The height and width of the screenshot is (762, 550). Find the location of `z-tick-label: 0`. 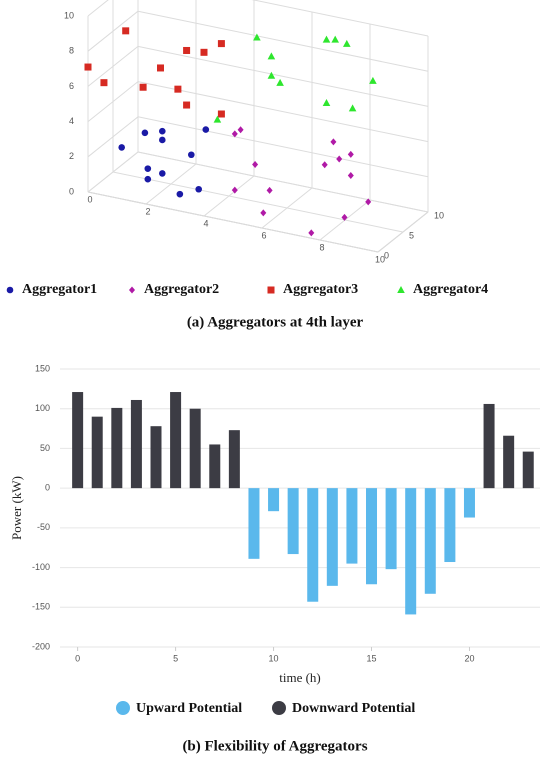

z-tick-label: 0 is located at coordinates (71, 191).